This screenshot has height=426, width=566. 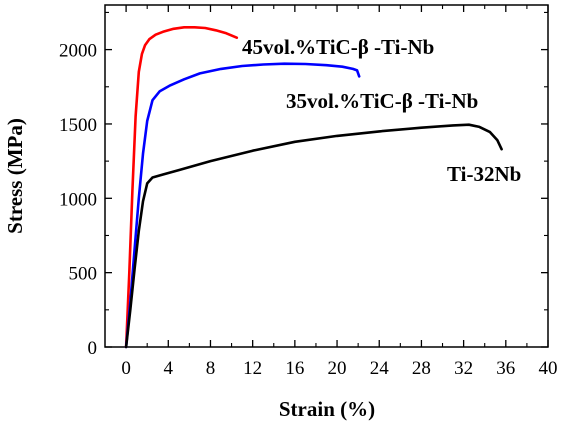 I want to click on x-tick-label: 36, so click(x=505, y=368).